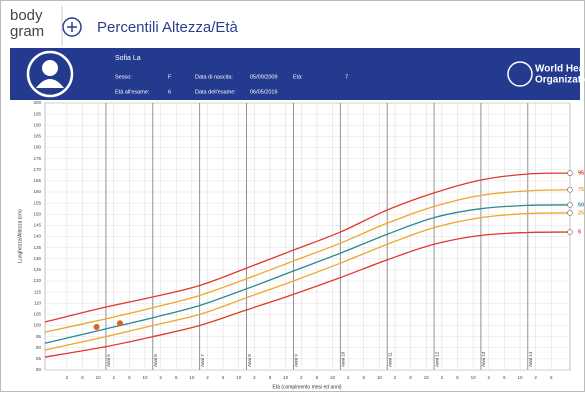  I want to click on field-label: Data di nascita:, so click(214, 77).